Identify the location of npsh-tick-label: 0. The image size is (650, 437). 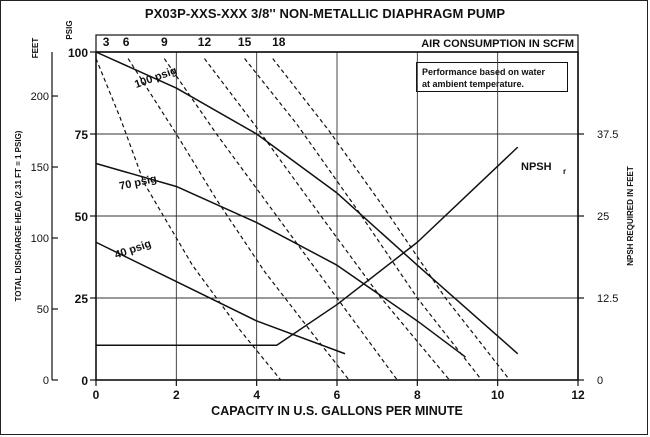
(600, 381).